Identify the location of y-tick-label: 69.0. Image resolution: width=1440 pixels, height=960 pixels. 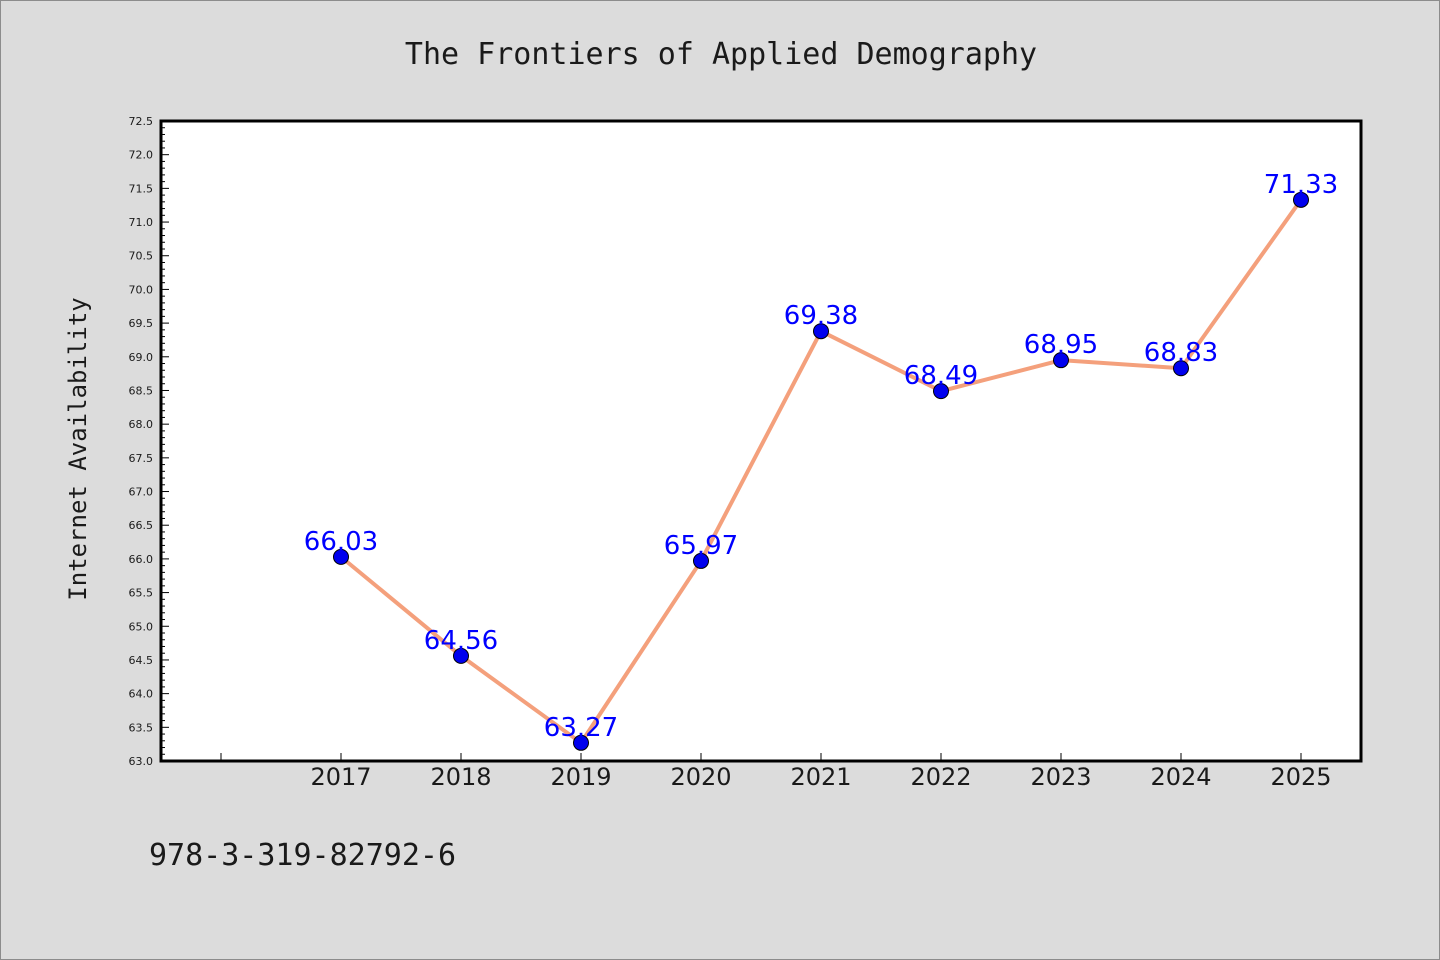
(141, 357).